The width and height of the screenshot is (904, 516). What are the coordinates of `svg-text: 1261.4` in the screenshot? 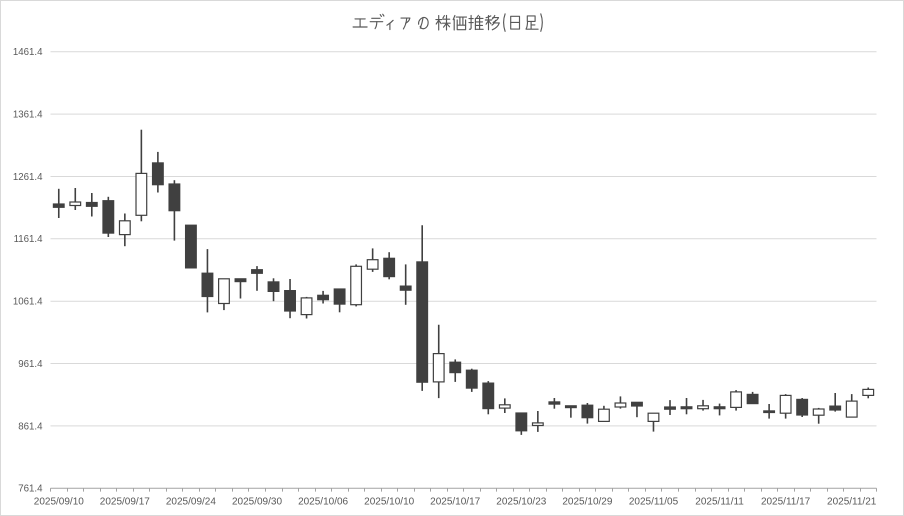 It's located at (28, 177).